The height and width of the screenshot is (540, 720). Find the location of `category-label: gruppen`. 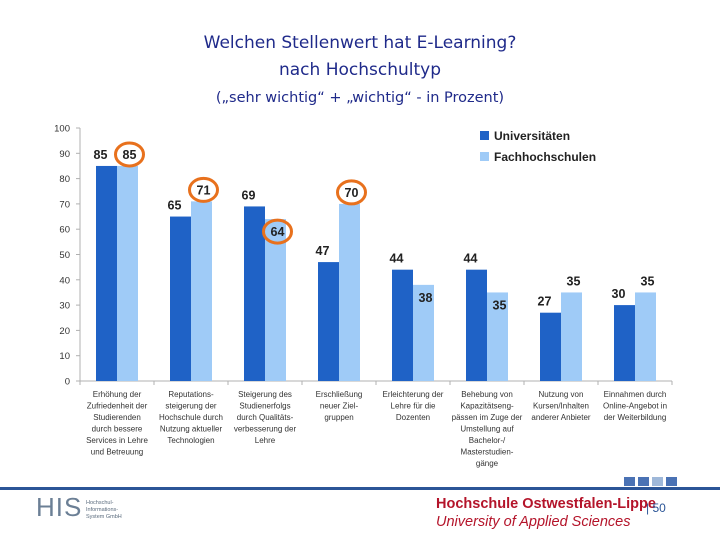

category-label: gruppen is located at coordinates (338, 417).